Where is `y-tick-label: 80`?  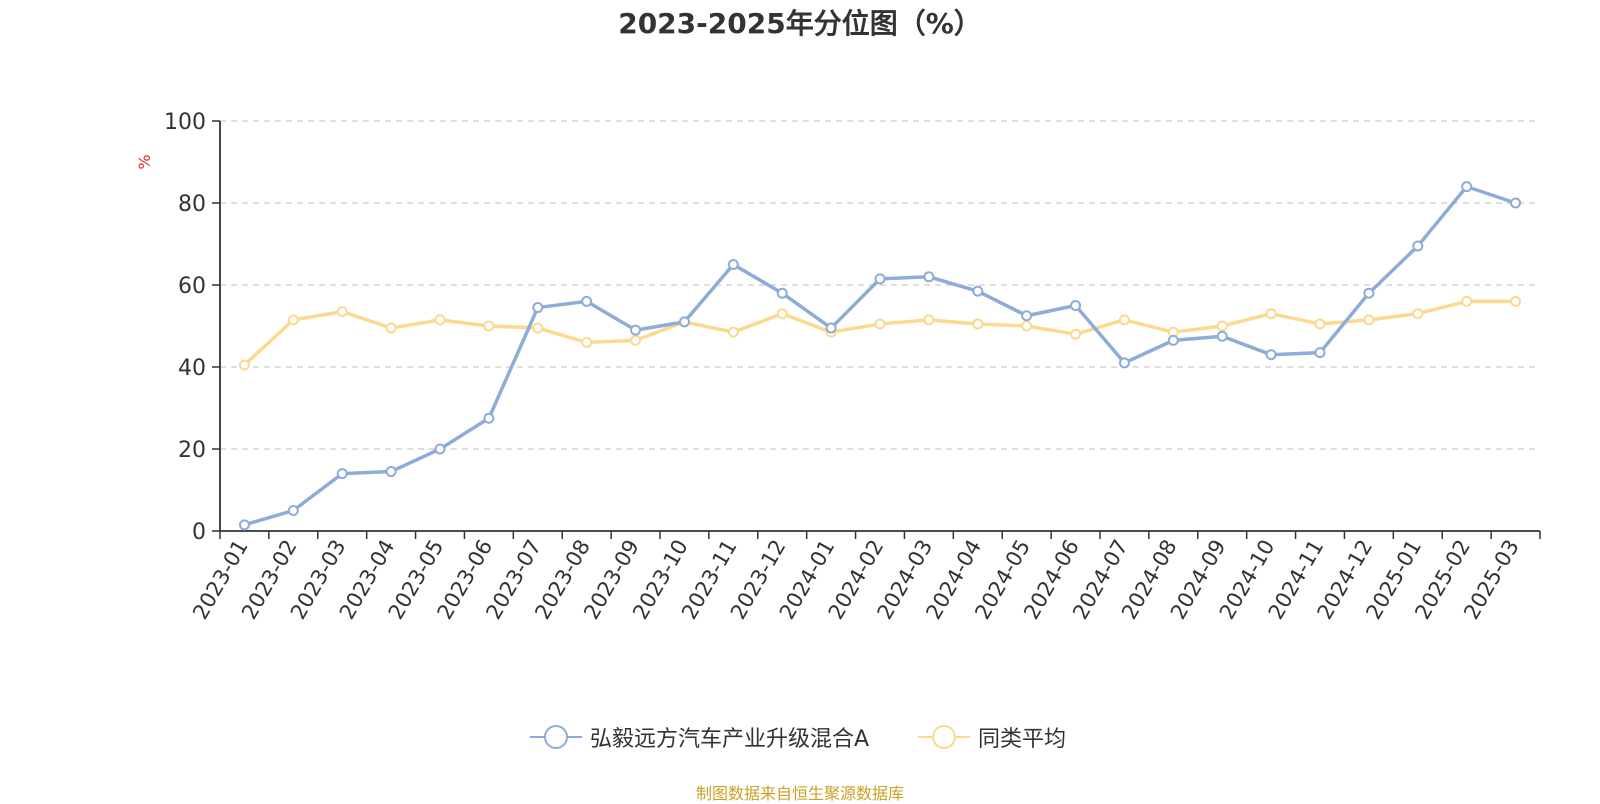
y-tick-label: 80 is located at coordinates (192, 204).